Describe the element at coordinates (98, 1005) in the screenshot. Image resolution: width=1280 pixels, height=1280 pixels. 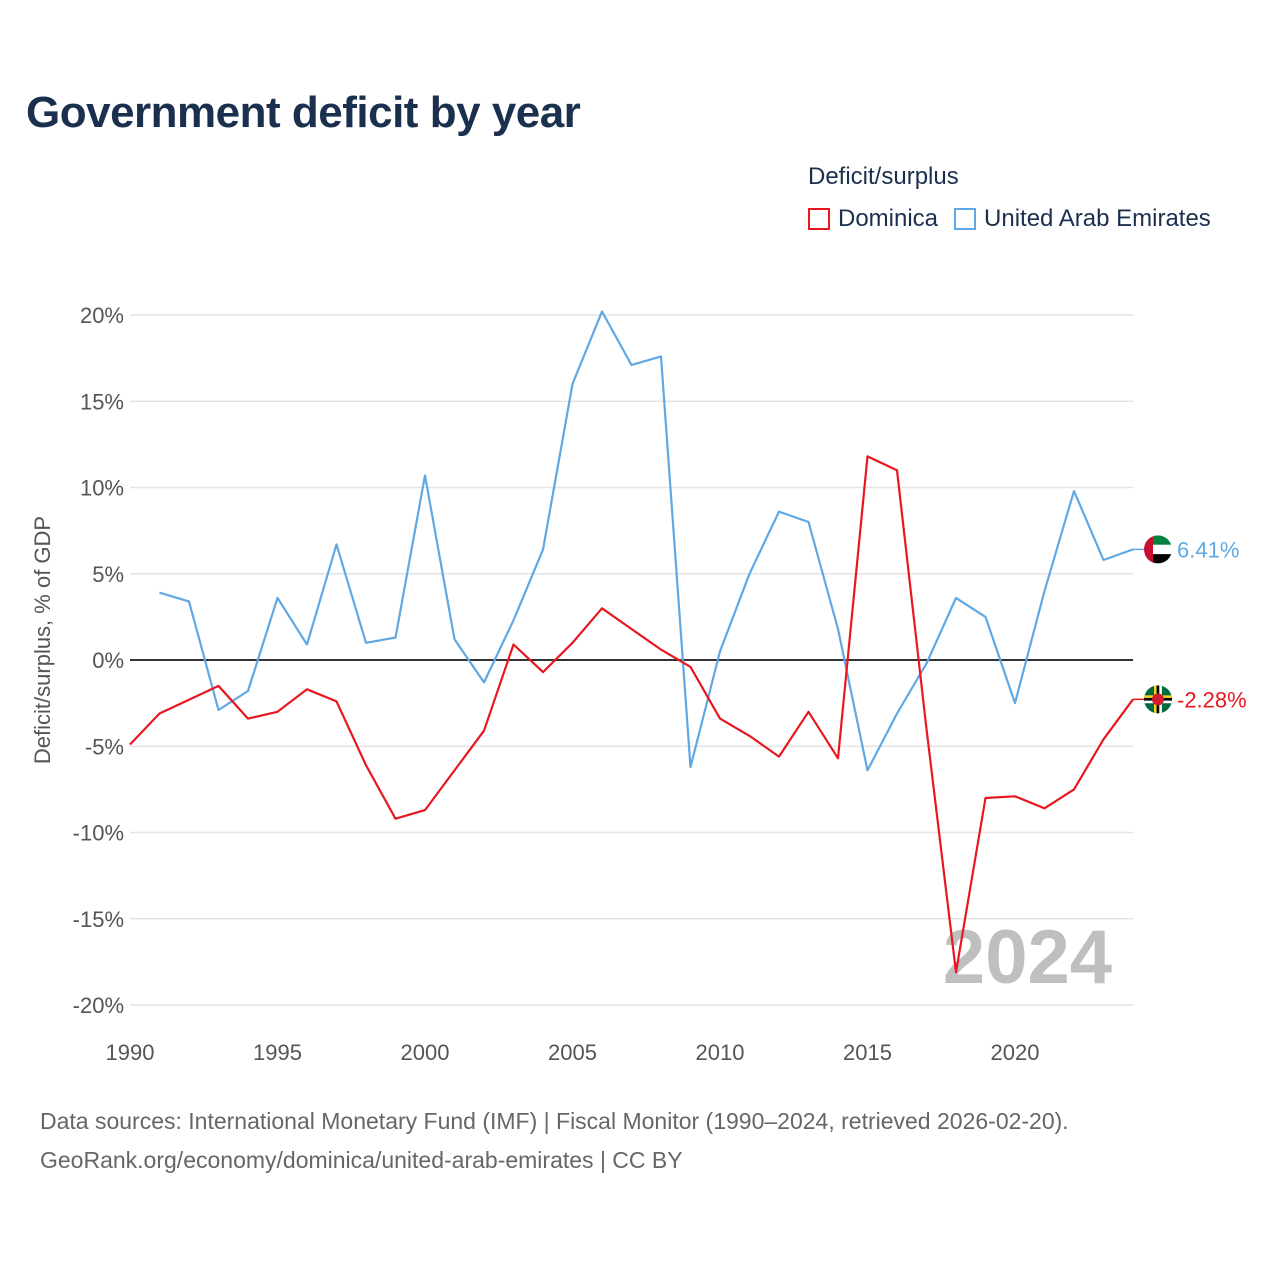
I see `y-tick-label: -20%` at that location.